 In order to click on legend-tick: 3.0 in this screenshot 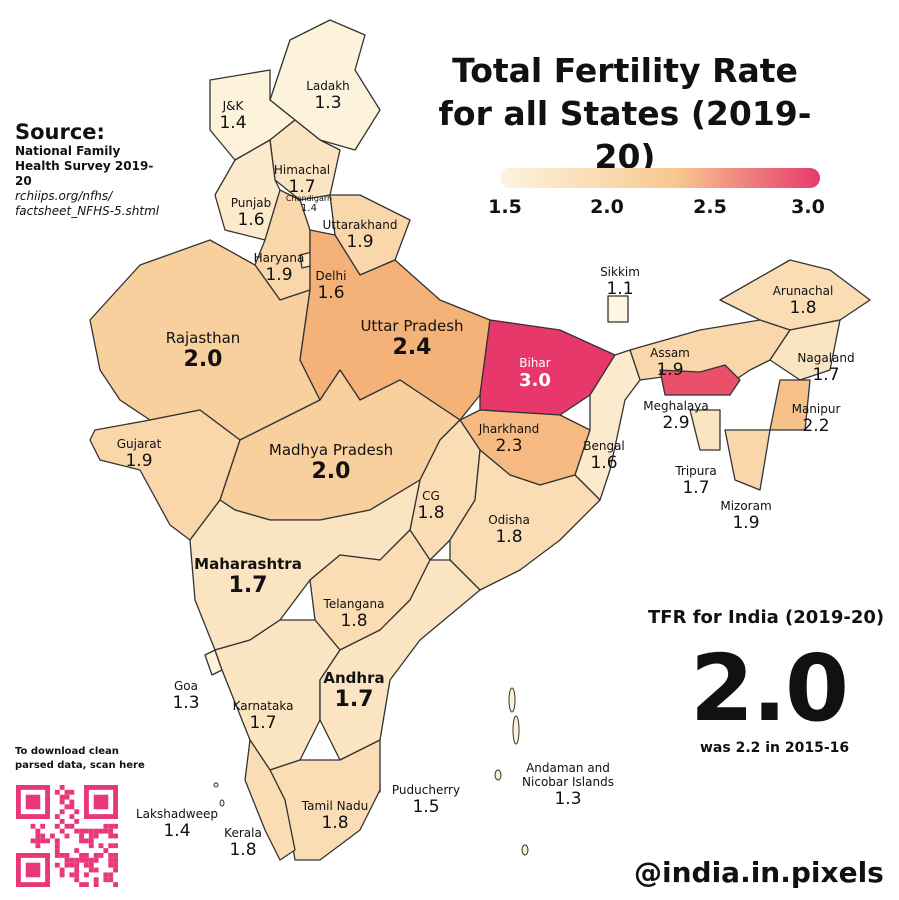, I will do `click(808, 207)`.